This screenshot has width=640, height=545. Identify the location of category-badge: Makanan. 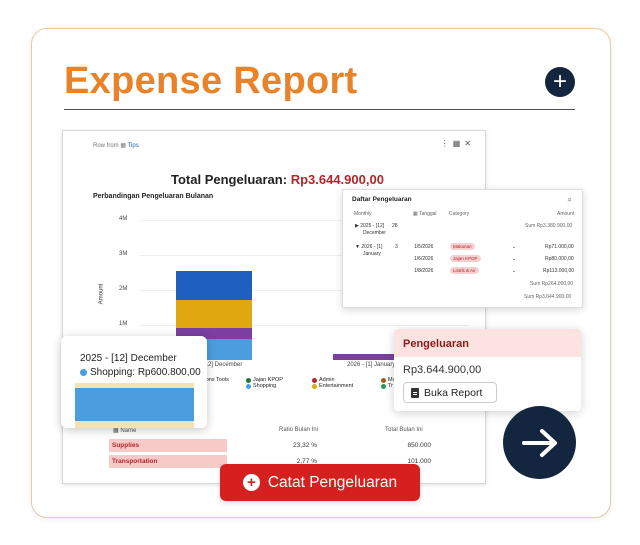
(462, 246).